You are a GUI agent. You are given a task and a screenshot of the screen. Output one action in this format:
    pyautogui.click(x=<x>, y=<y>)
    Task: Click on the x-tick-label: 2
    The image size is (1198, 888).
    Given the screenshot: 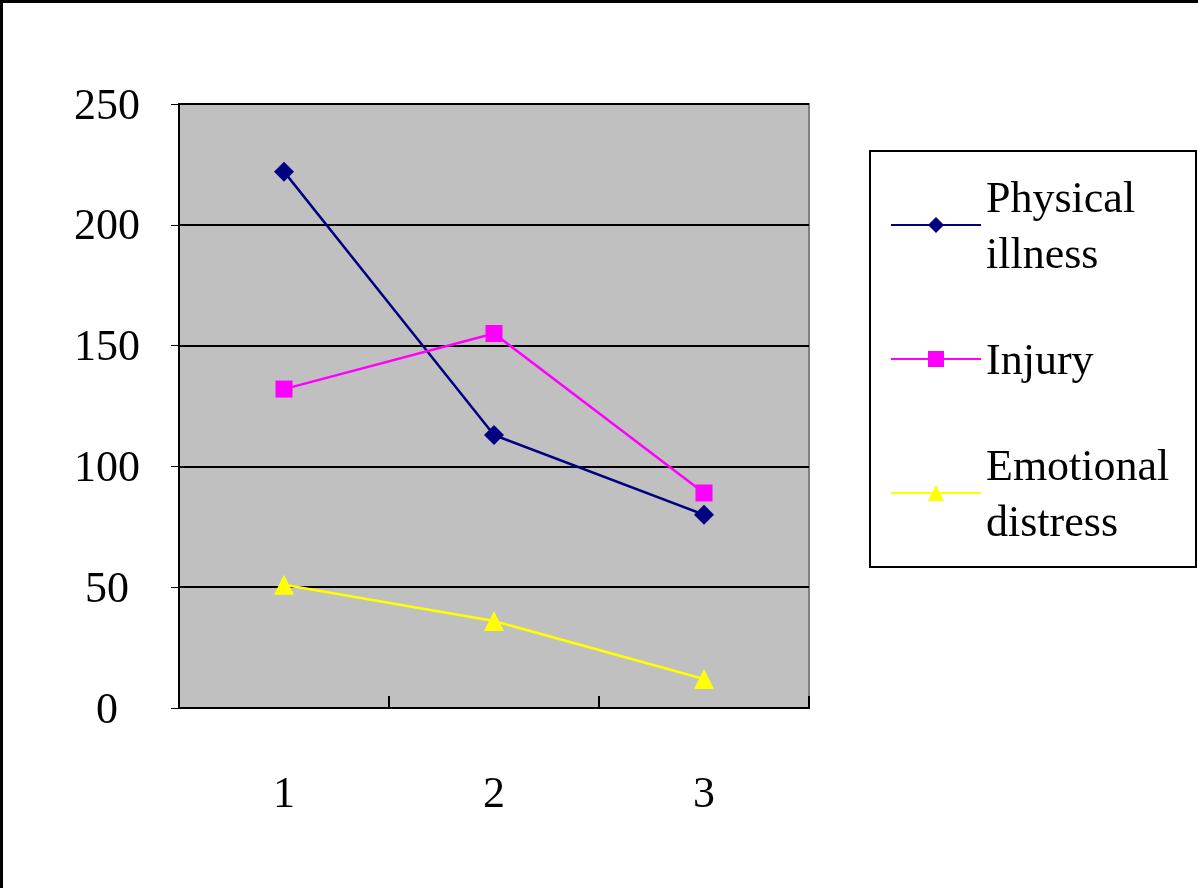 What is the action you would take?
    pyautogui.click(x=494, y=792)
    